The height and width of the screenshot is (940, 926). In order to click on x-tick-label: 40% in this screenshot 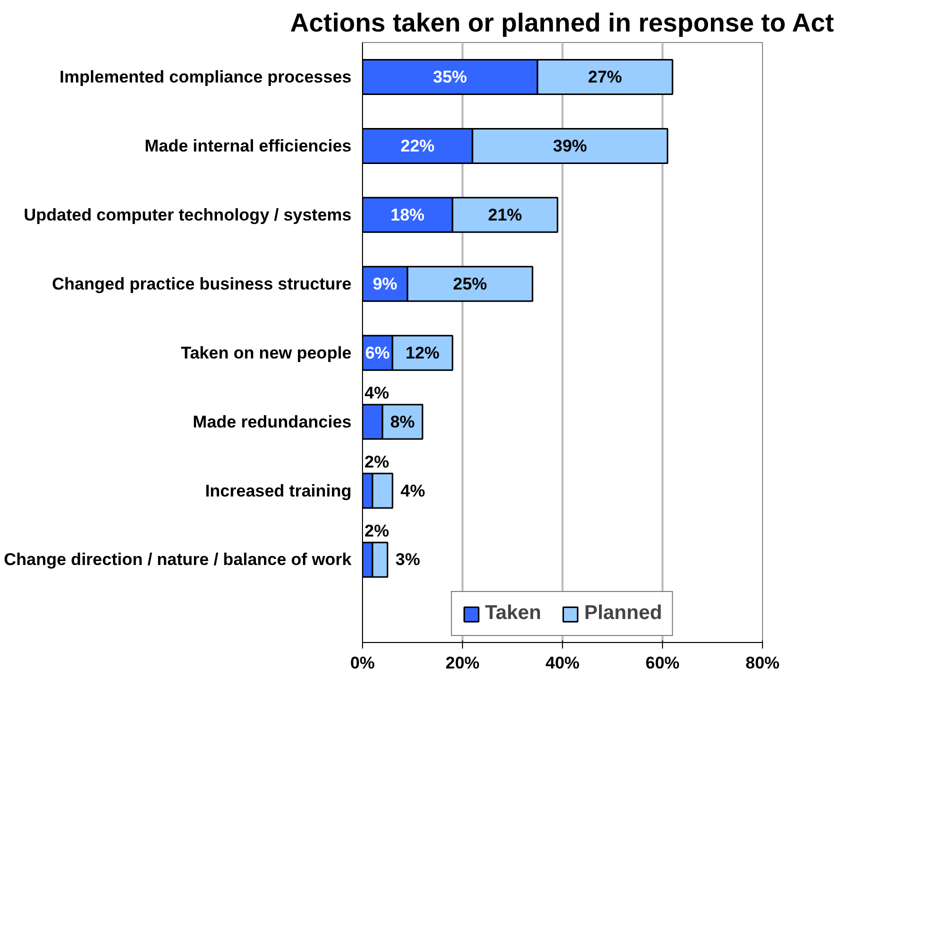, I will do `click(562, 663)`.